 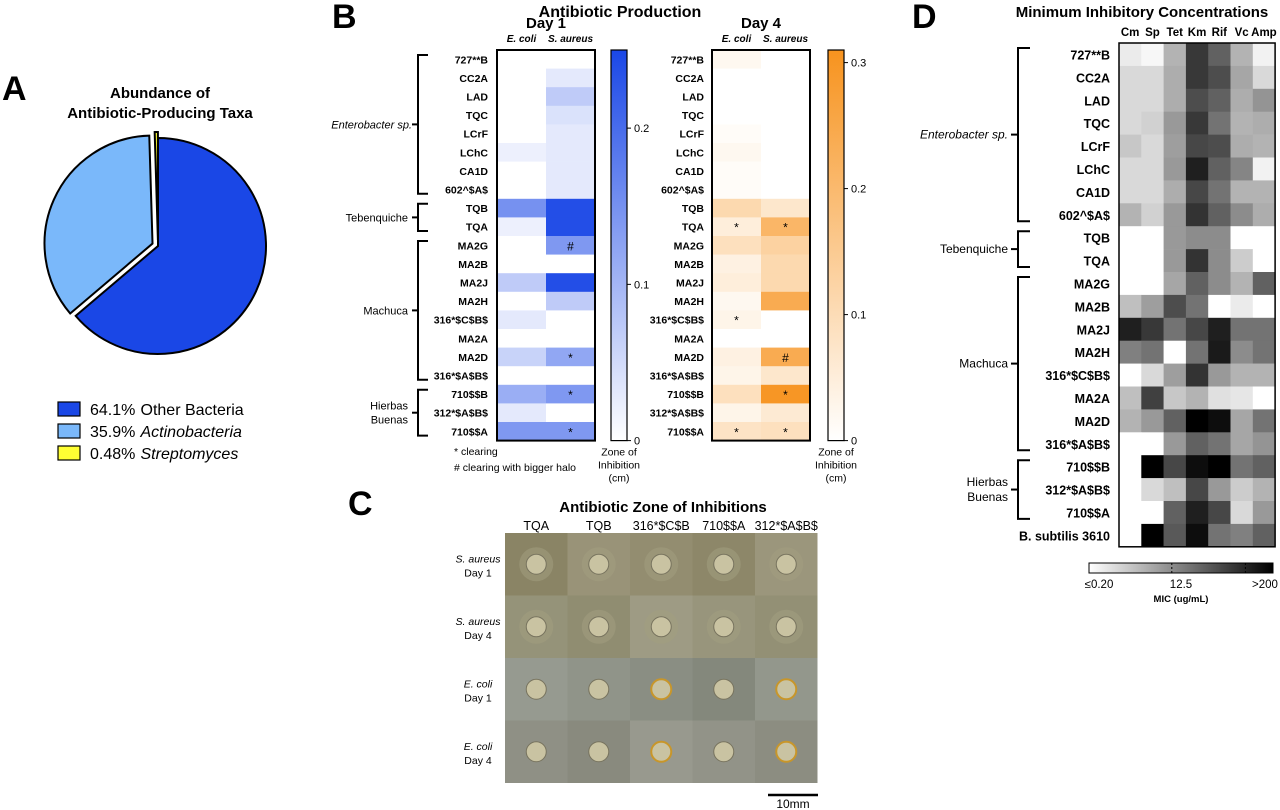 I want to click on plate-grid-title: Antibiotic Zone of Inhibitions, so click(x=662, y=507).